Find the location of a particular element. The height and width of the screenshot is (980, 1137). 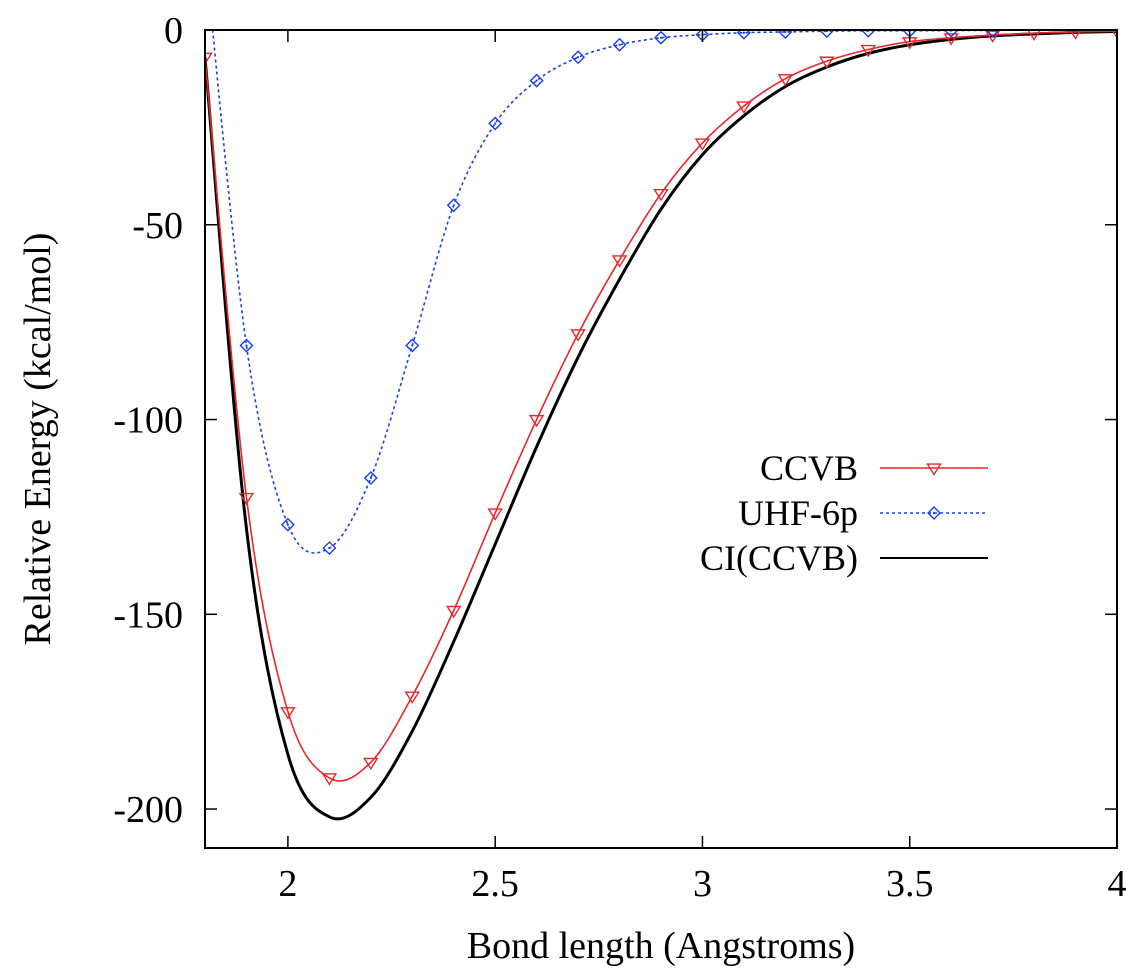

x-tick-label: 2.5 is located at coordinates (495, 884).